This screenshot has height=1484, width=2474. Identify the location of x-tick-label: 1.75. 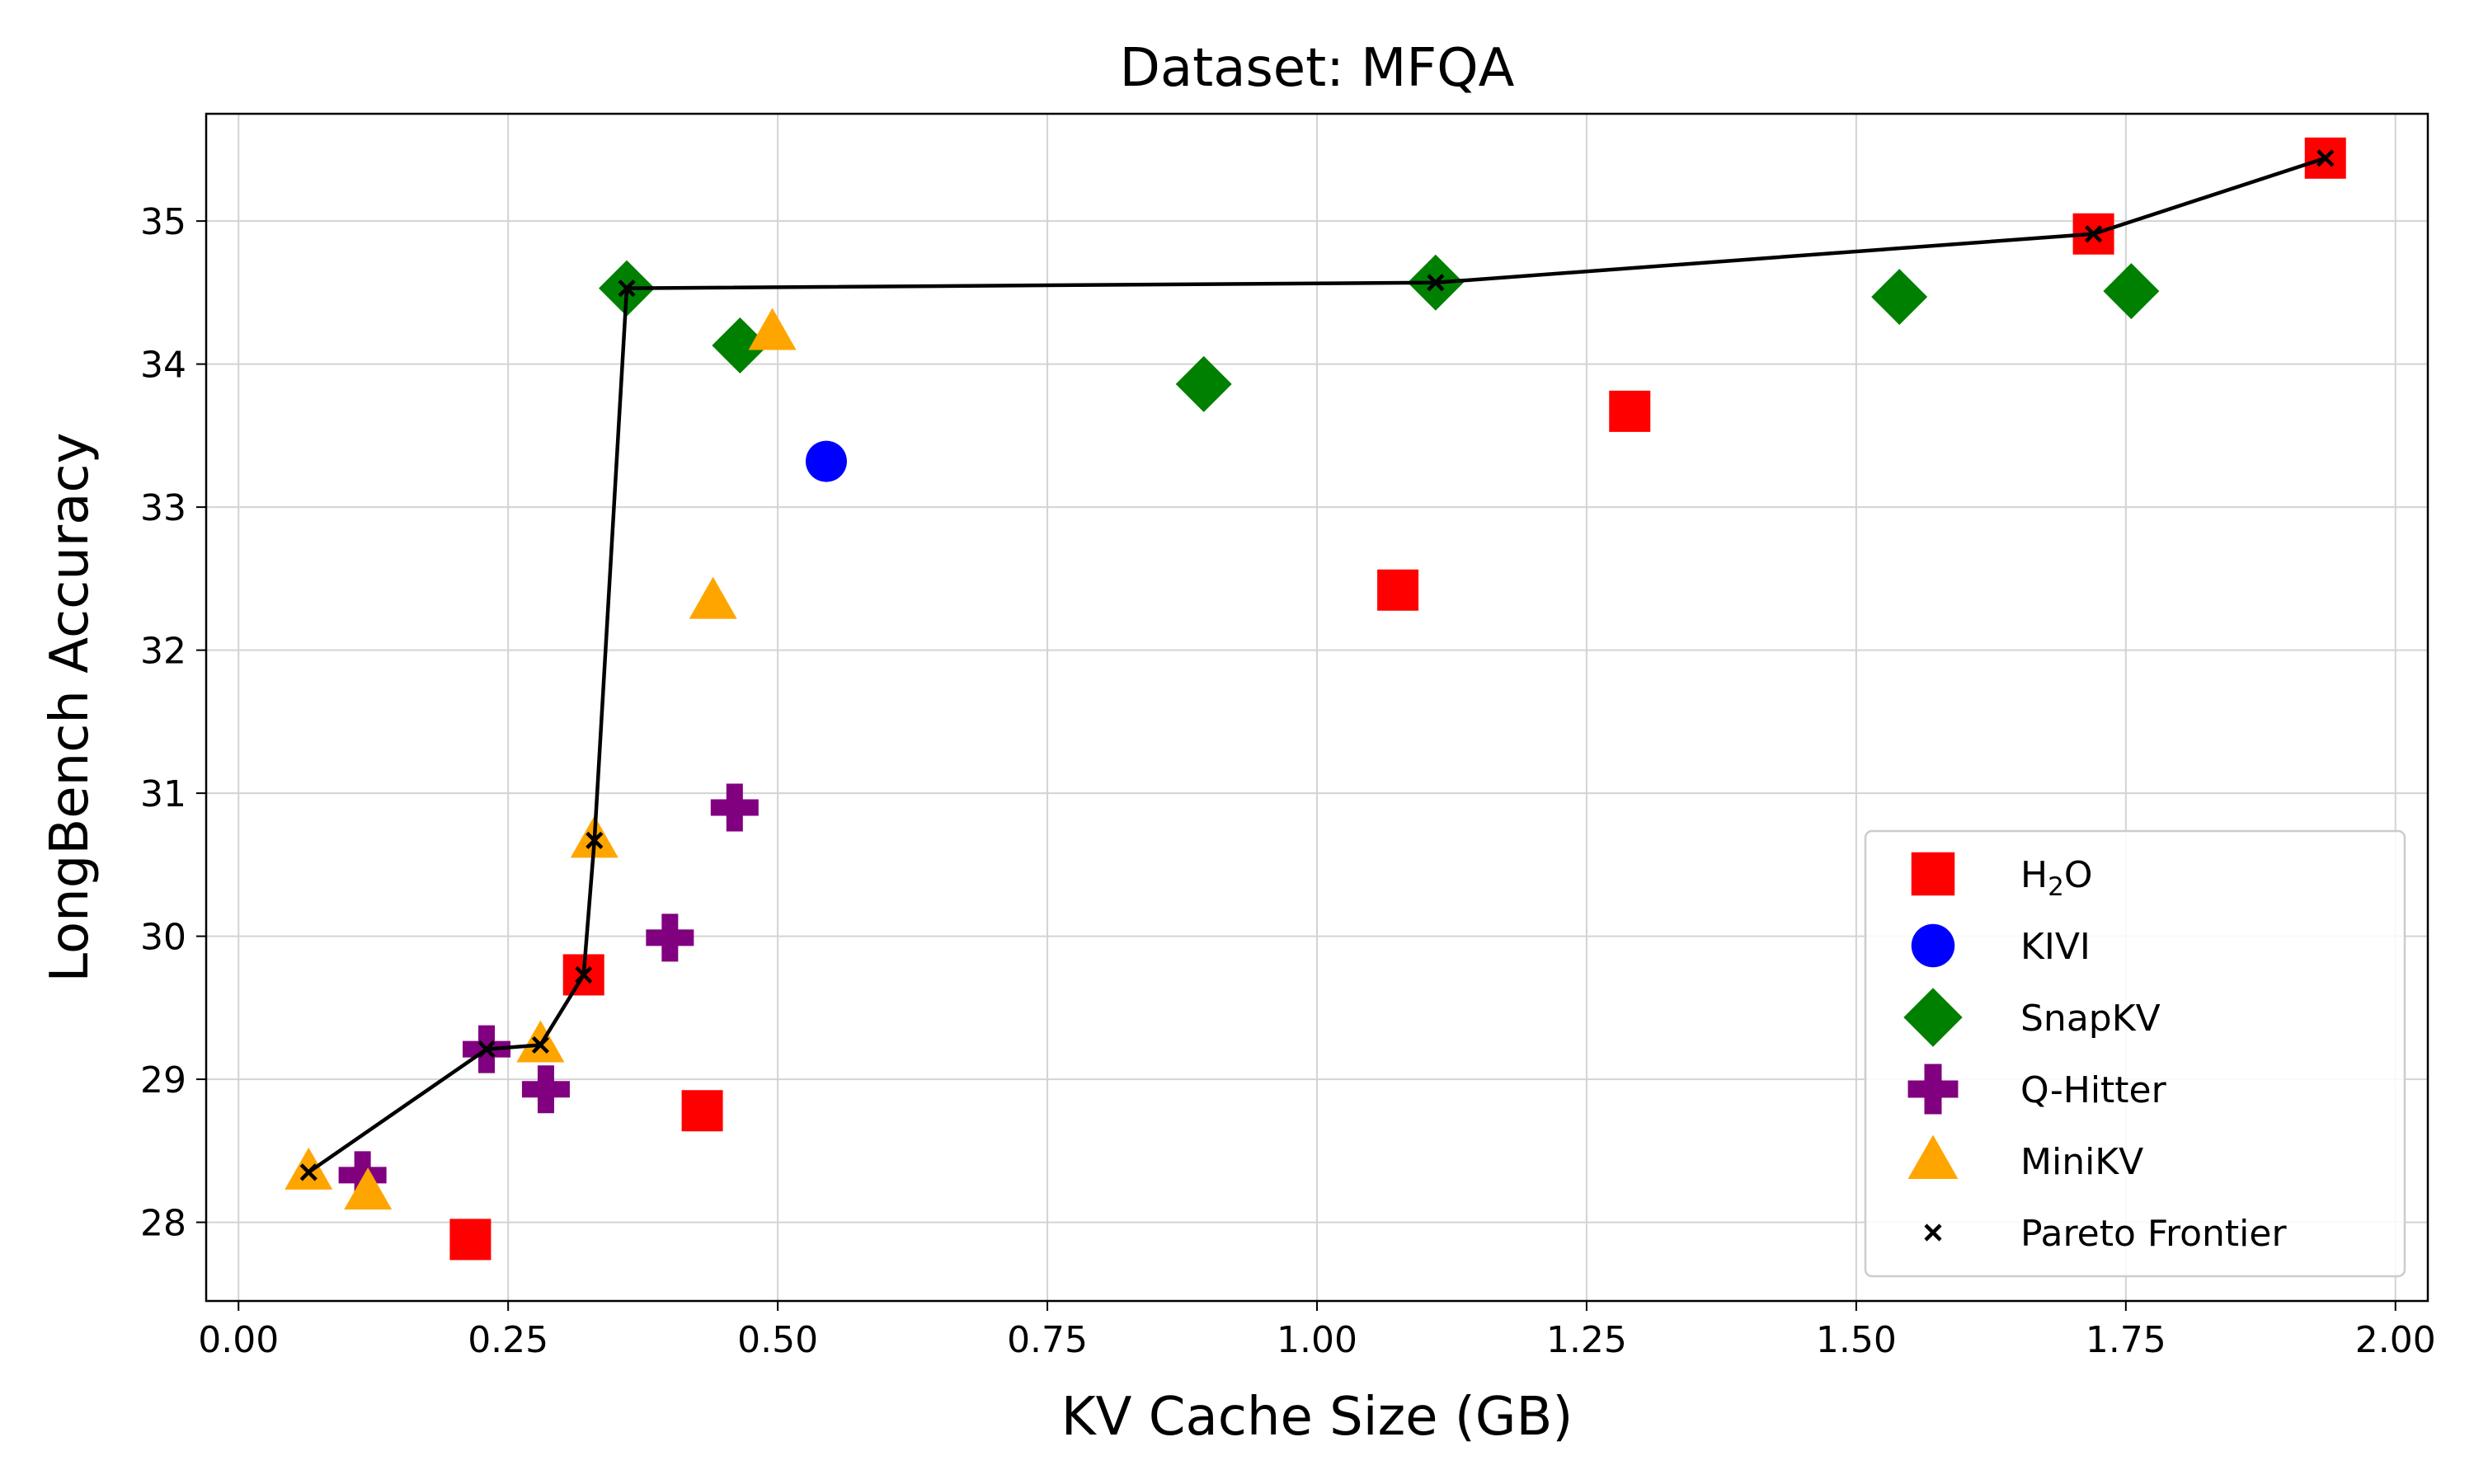
(2126, 1340).